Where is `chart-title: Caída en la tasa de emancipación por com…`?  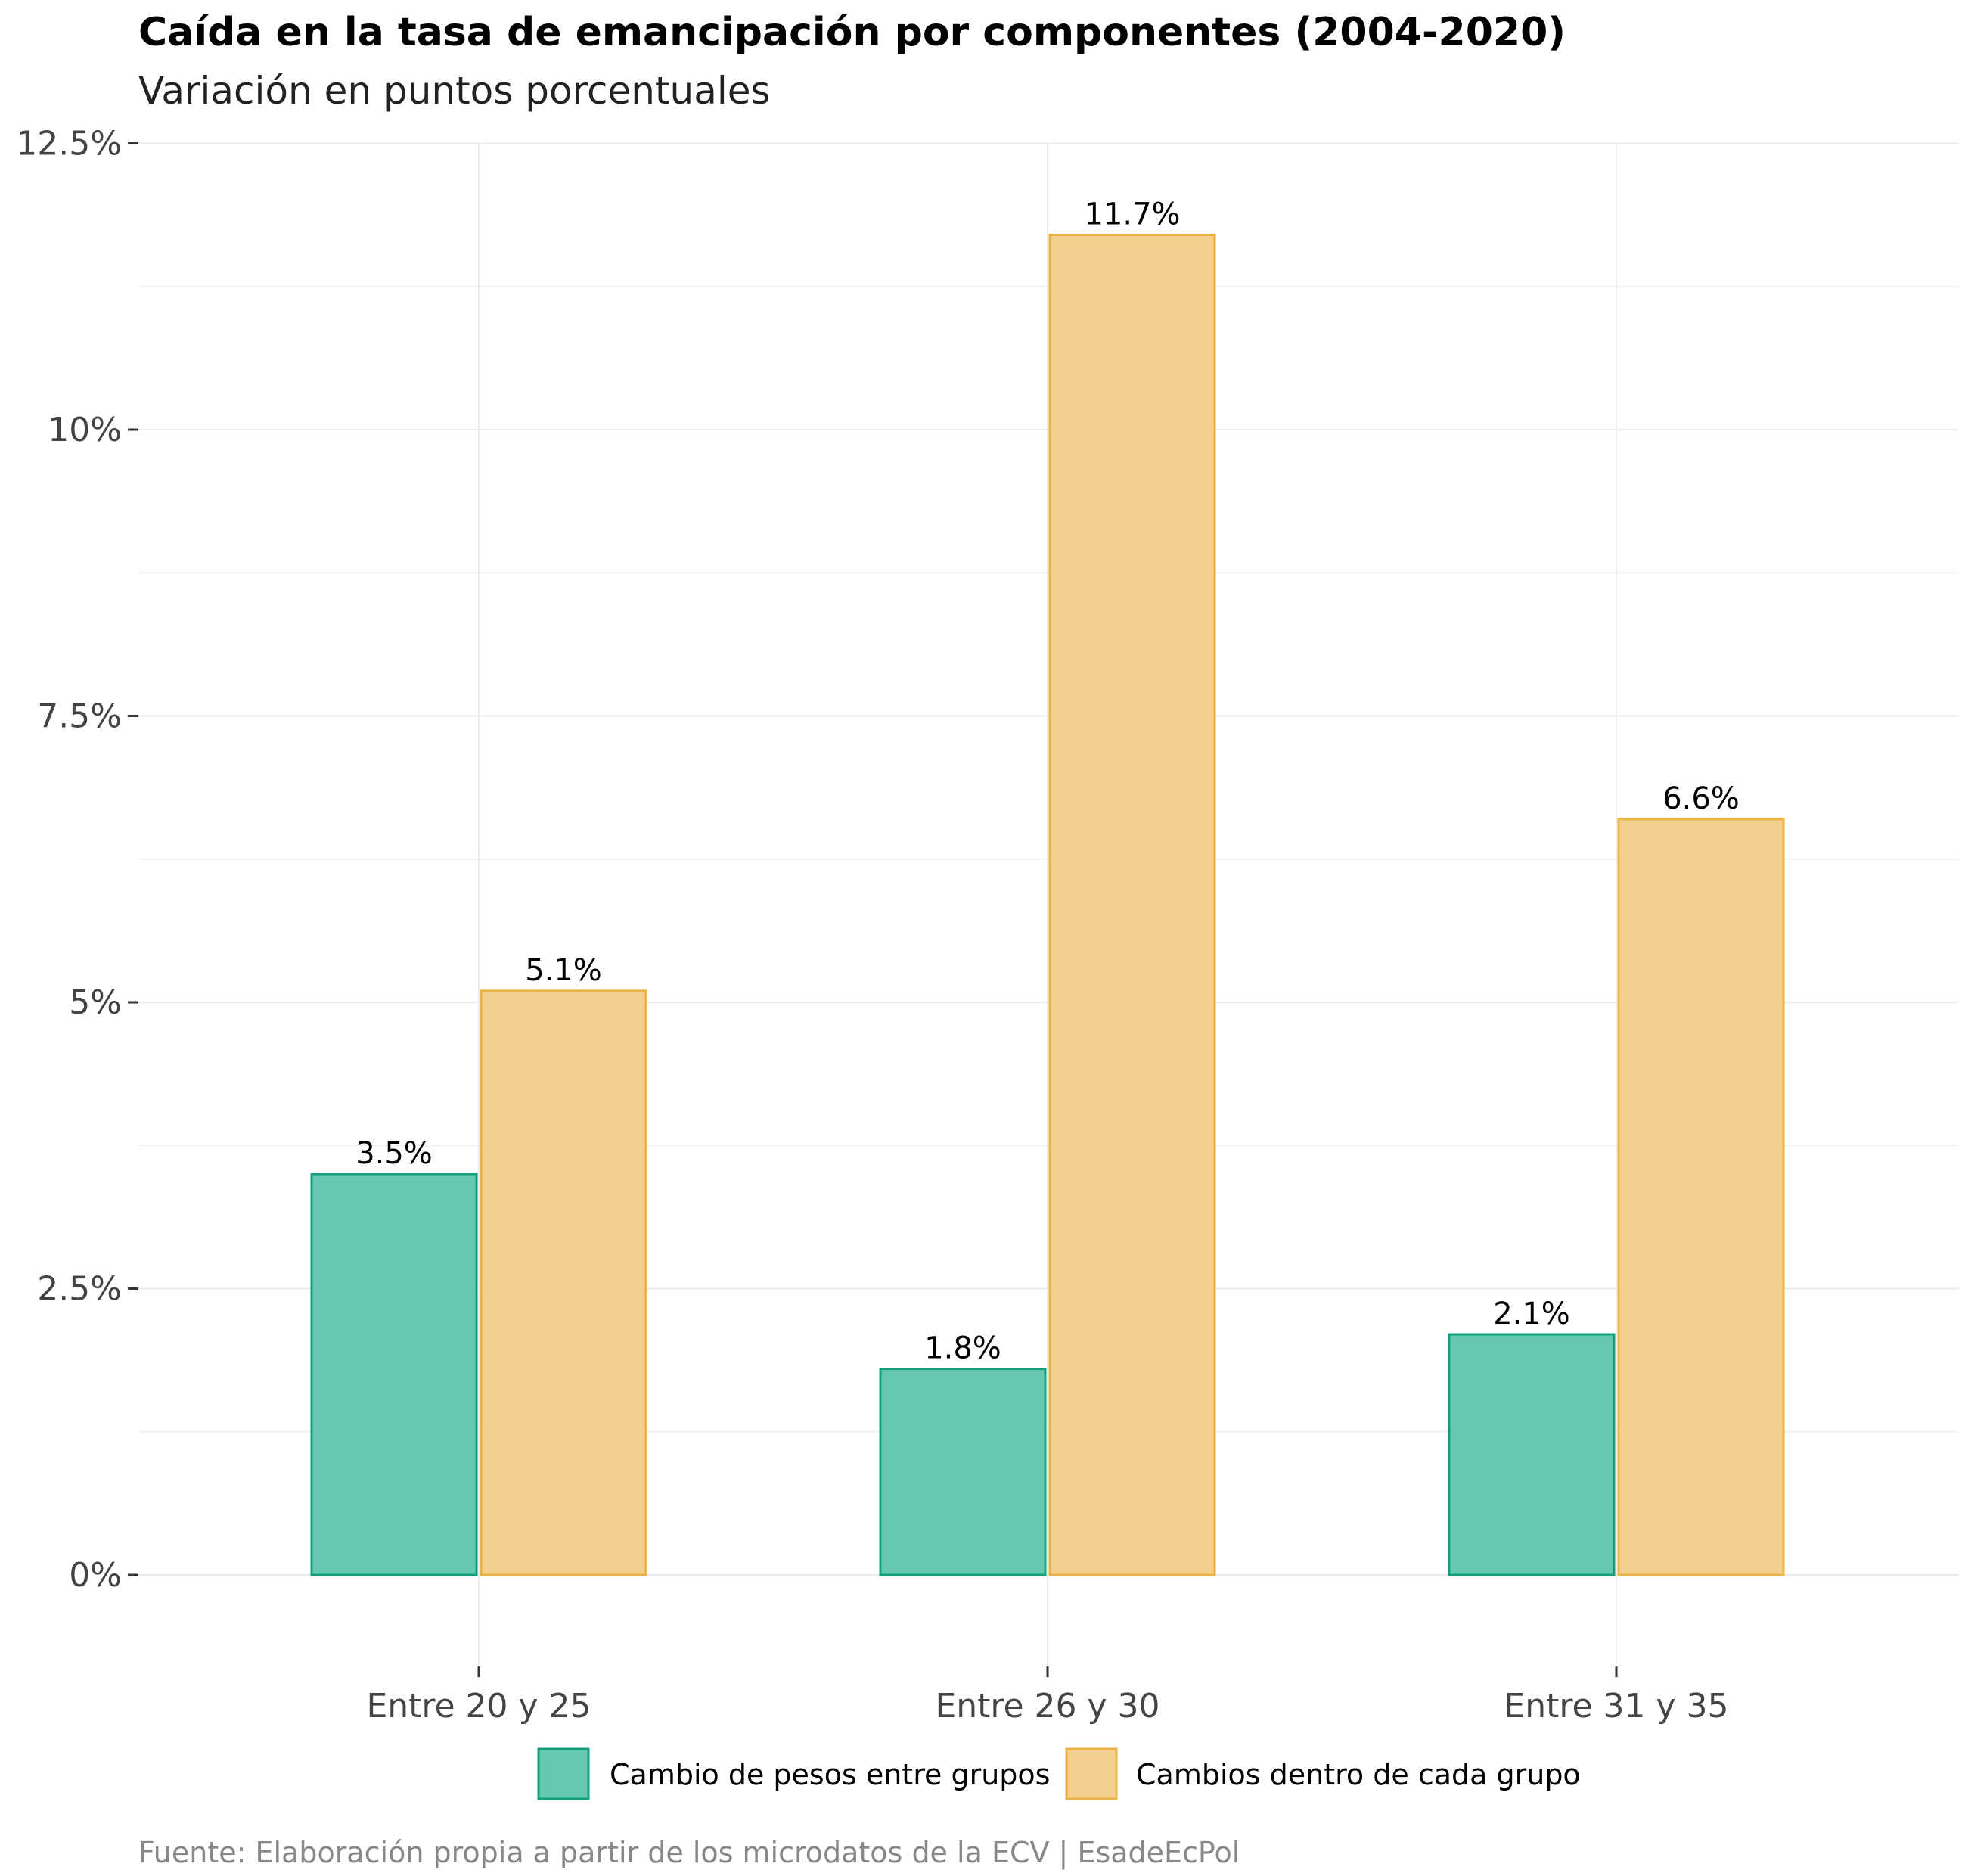 chart-title: Caída en la tasa de emancipación por com… is located at coordinates (852, 32).